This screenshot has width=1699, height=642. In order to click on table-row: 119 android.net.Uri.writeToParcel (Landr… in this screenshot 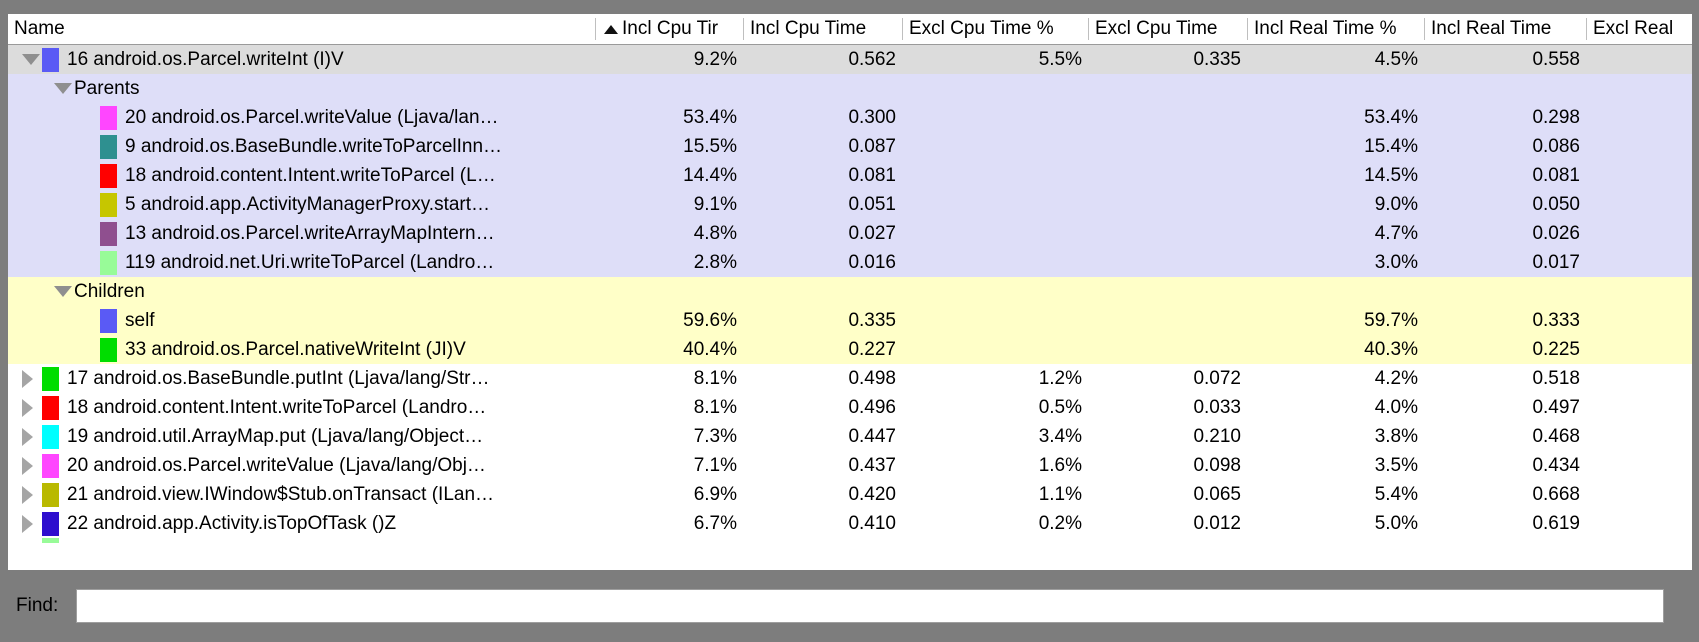, I will do `click(850, 262)`.